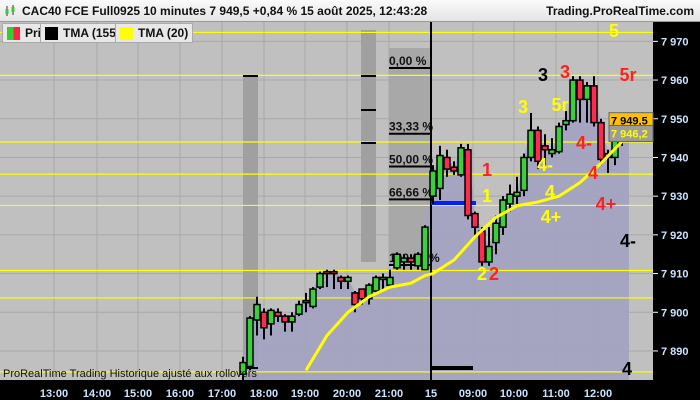 The image size is (700, 400). Describe the element at coordinates (126, 33) in the screenshot. I see `tma20-swatch` at that location.